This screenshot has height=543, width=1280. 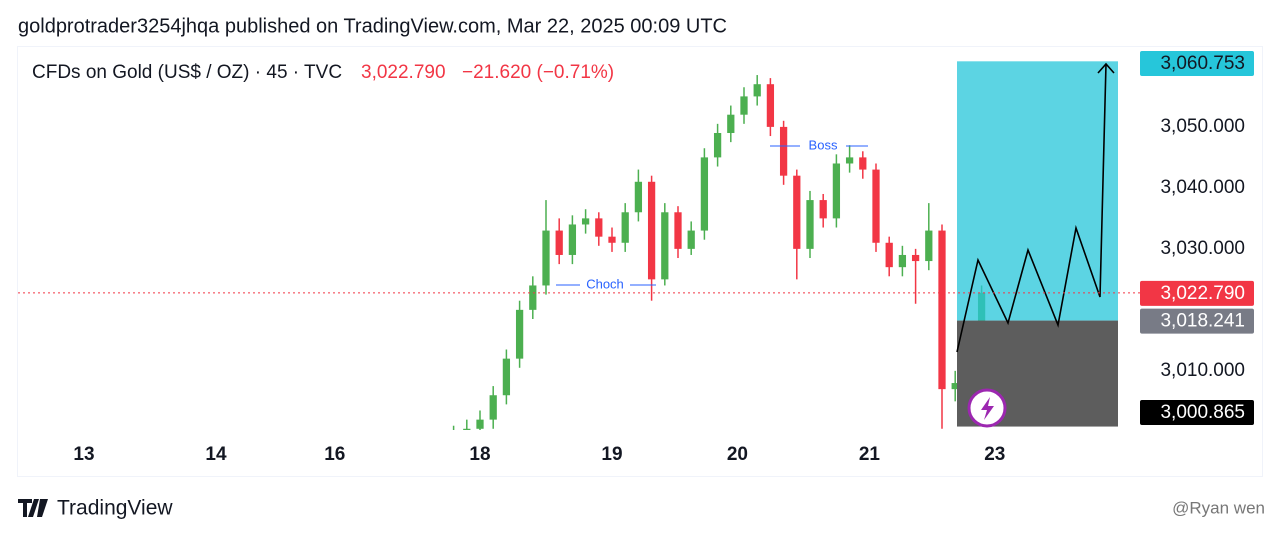 I want to click on x-tick-label: 19, so click(x=611, y=454).